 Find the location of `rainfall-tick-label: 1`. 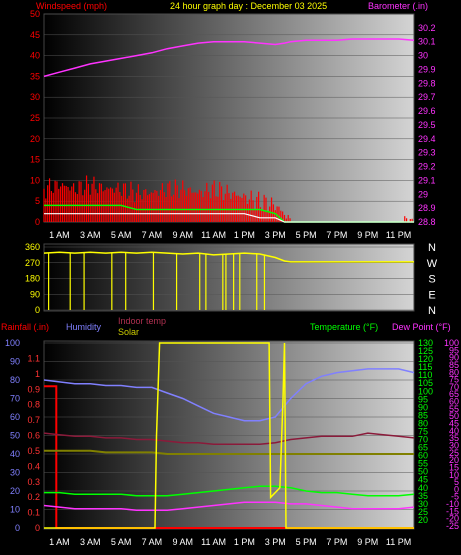

rainfall-tick-label: 1 is located at coordinates (37, 374).